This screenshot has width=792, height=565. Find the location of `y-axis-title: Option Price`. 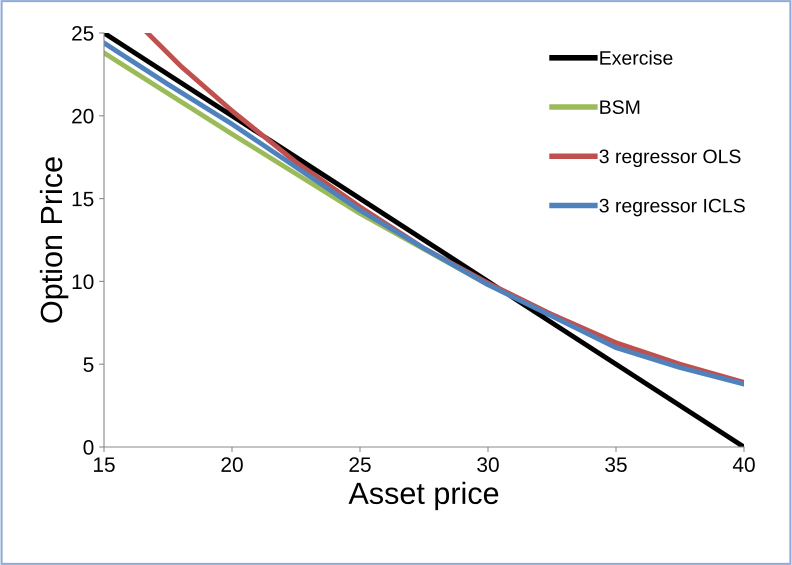

y-axis-title: Option Price is located at coordinates (54, 240).